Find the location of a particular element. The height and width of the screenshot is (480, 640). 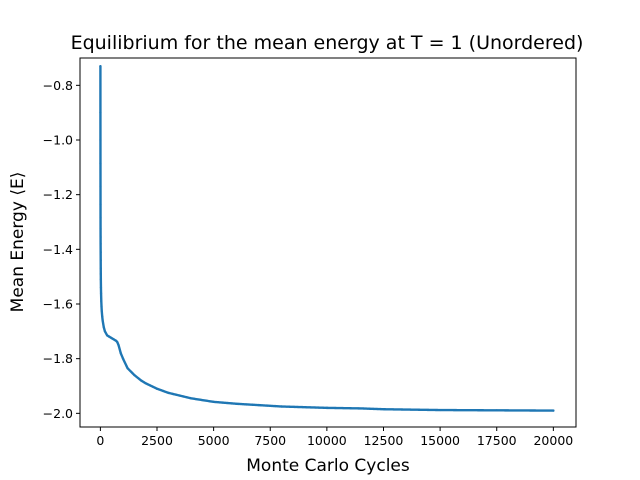

x-tick-label: 10000 is located at coordinates (327, 440).